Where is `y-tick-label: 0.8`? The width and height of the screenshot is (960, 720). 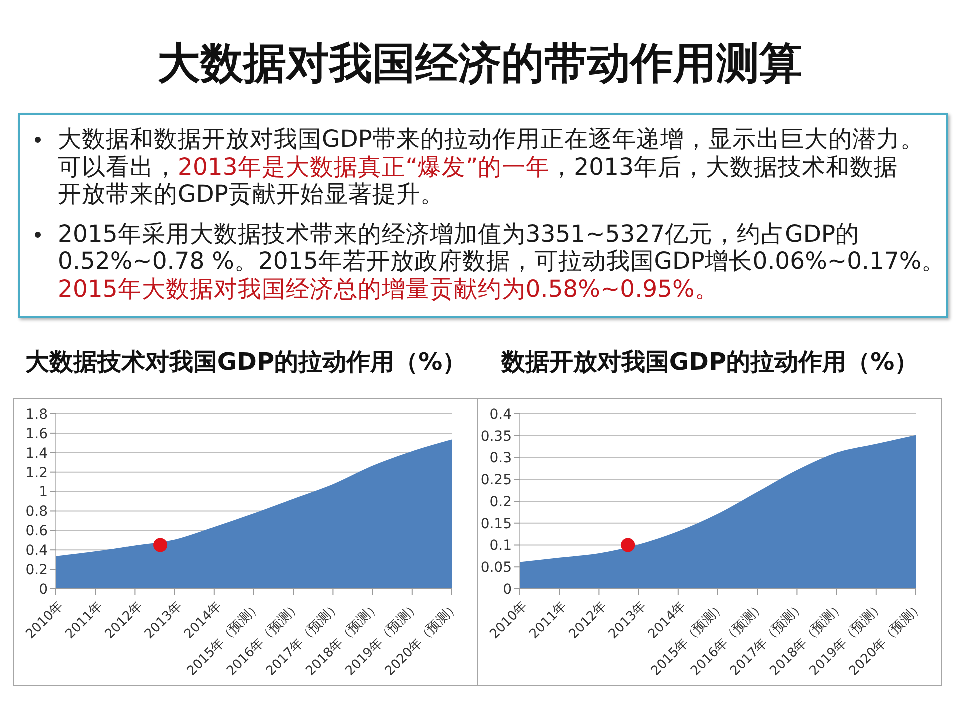
y-tick-label: 0.8 is located at coordinates (37, 512).